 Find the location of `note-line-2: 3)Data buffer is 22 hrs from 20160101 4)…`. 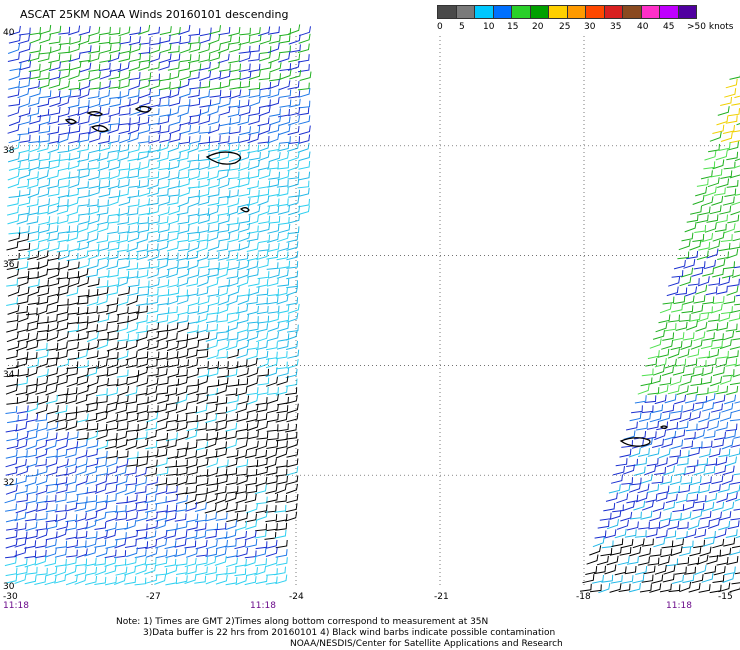

note-line-2: 3)Data buffer is 22 hrs from 20160101 4)… is located at coordinates (349, 633).